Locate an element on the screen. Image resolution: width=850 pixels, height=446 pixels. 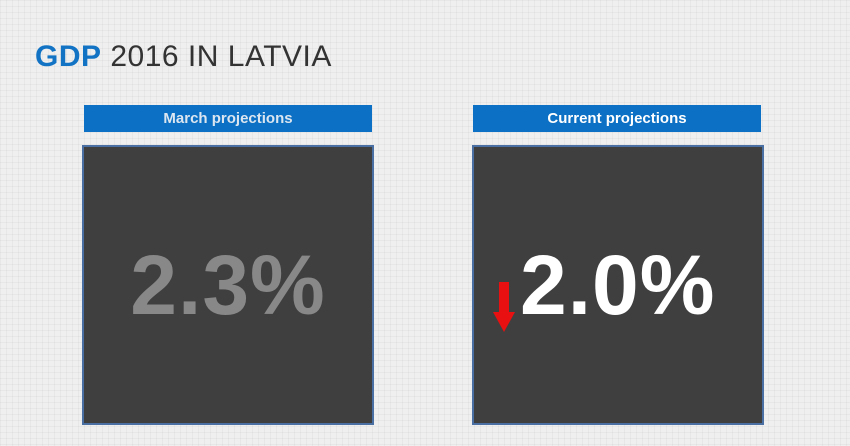
current-projection-value: 2.0% is located at coordinates (618, 285).